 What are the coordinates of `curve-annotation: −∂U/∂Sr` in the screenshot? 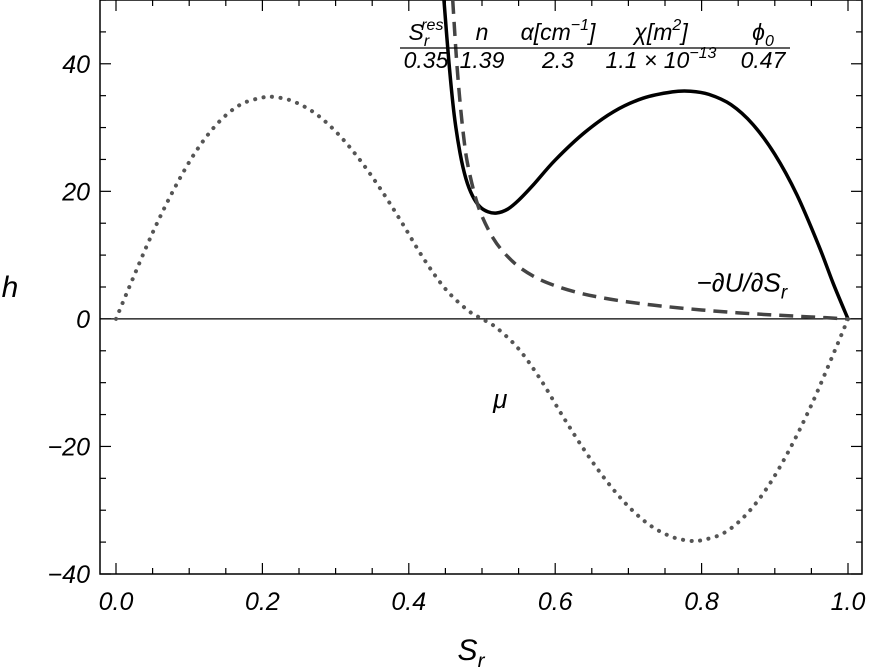 It's located at (742, 285).